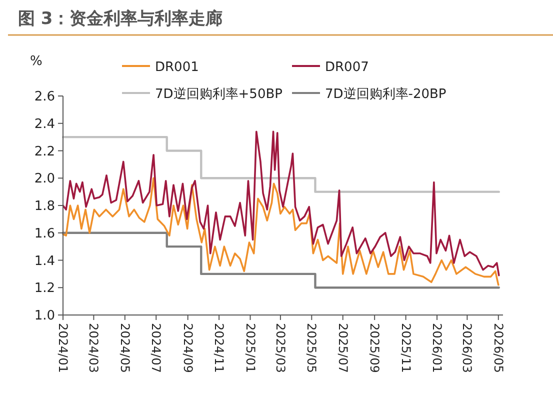 This screenshot has width=553, height=393. Describe the element at coordinates (250, 348) in the screenshot. I see `x-tick-label: 2025/01` at that location.